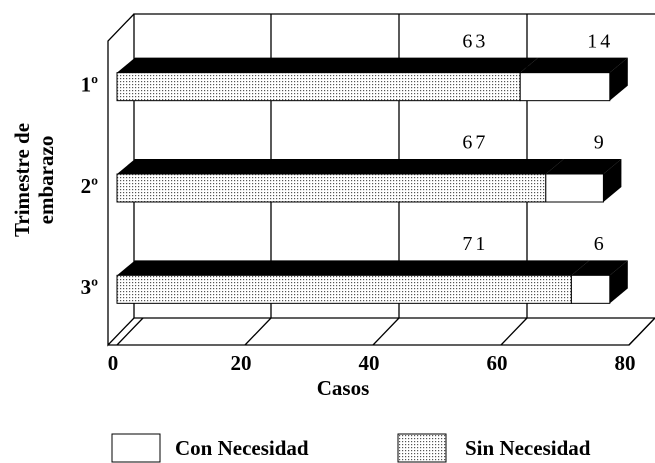 This screenshot has width=655, height=463. What do you see at coordinates (242, 448) in the screenshot?
I see `legend-label: Con Necesidad` at bounding box center [242, 448].